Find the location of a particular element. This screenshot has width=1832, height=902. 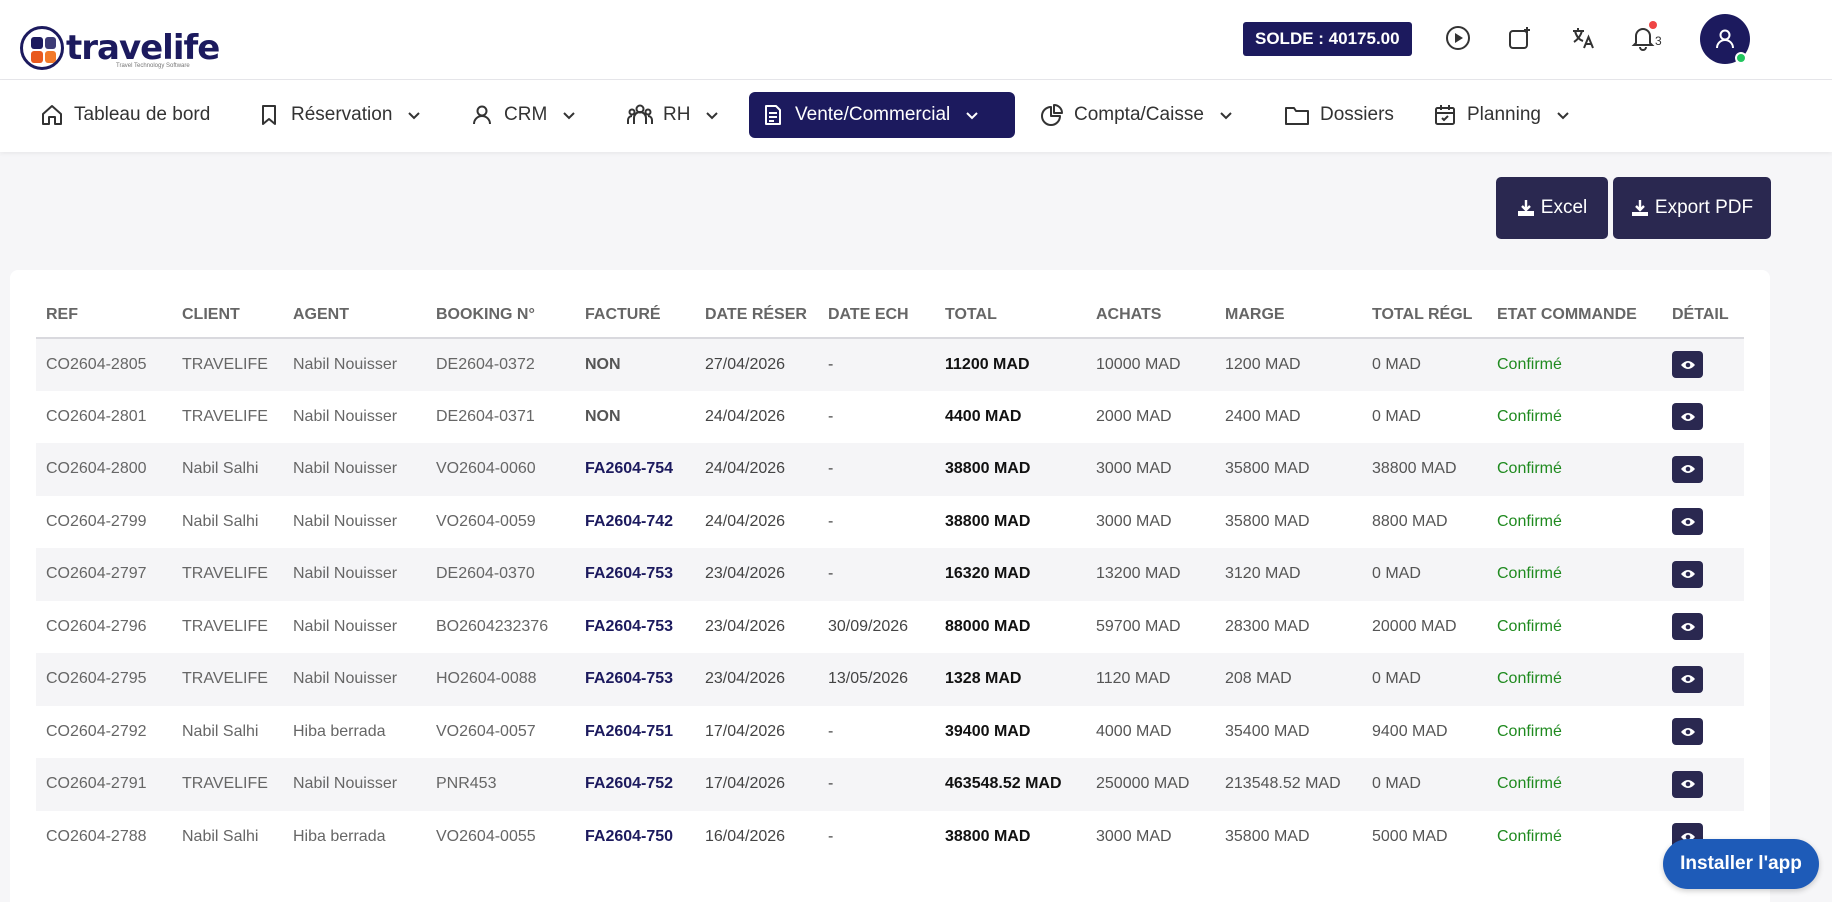

add-window-icon is located at coordinates (1520, 38).